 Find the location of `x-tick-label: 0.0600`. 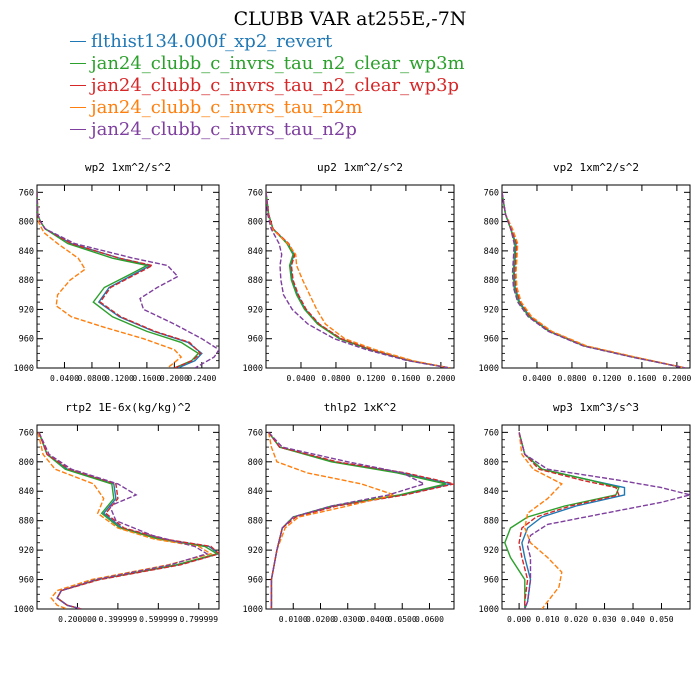

x-tick-label: 0.0600 is located at coordinates (429, 619).